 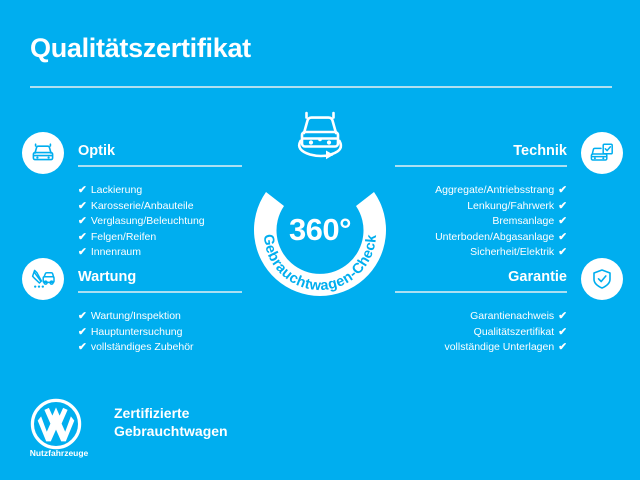 What do you see at coordinates (171, 431) in the screenshot?
I see `footer-line-2: Gebrauchtwagen` at bounding box center [171, 431].